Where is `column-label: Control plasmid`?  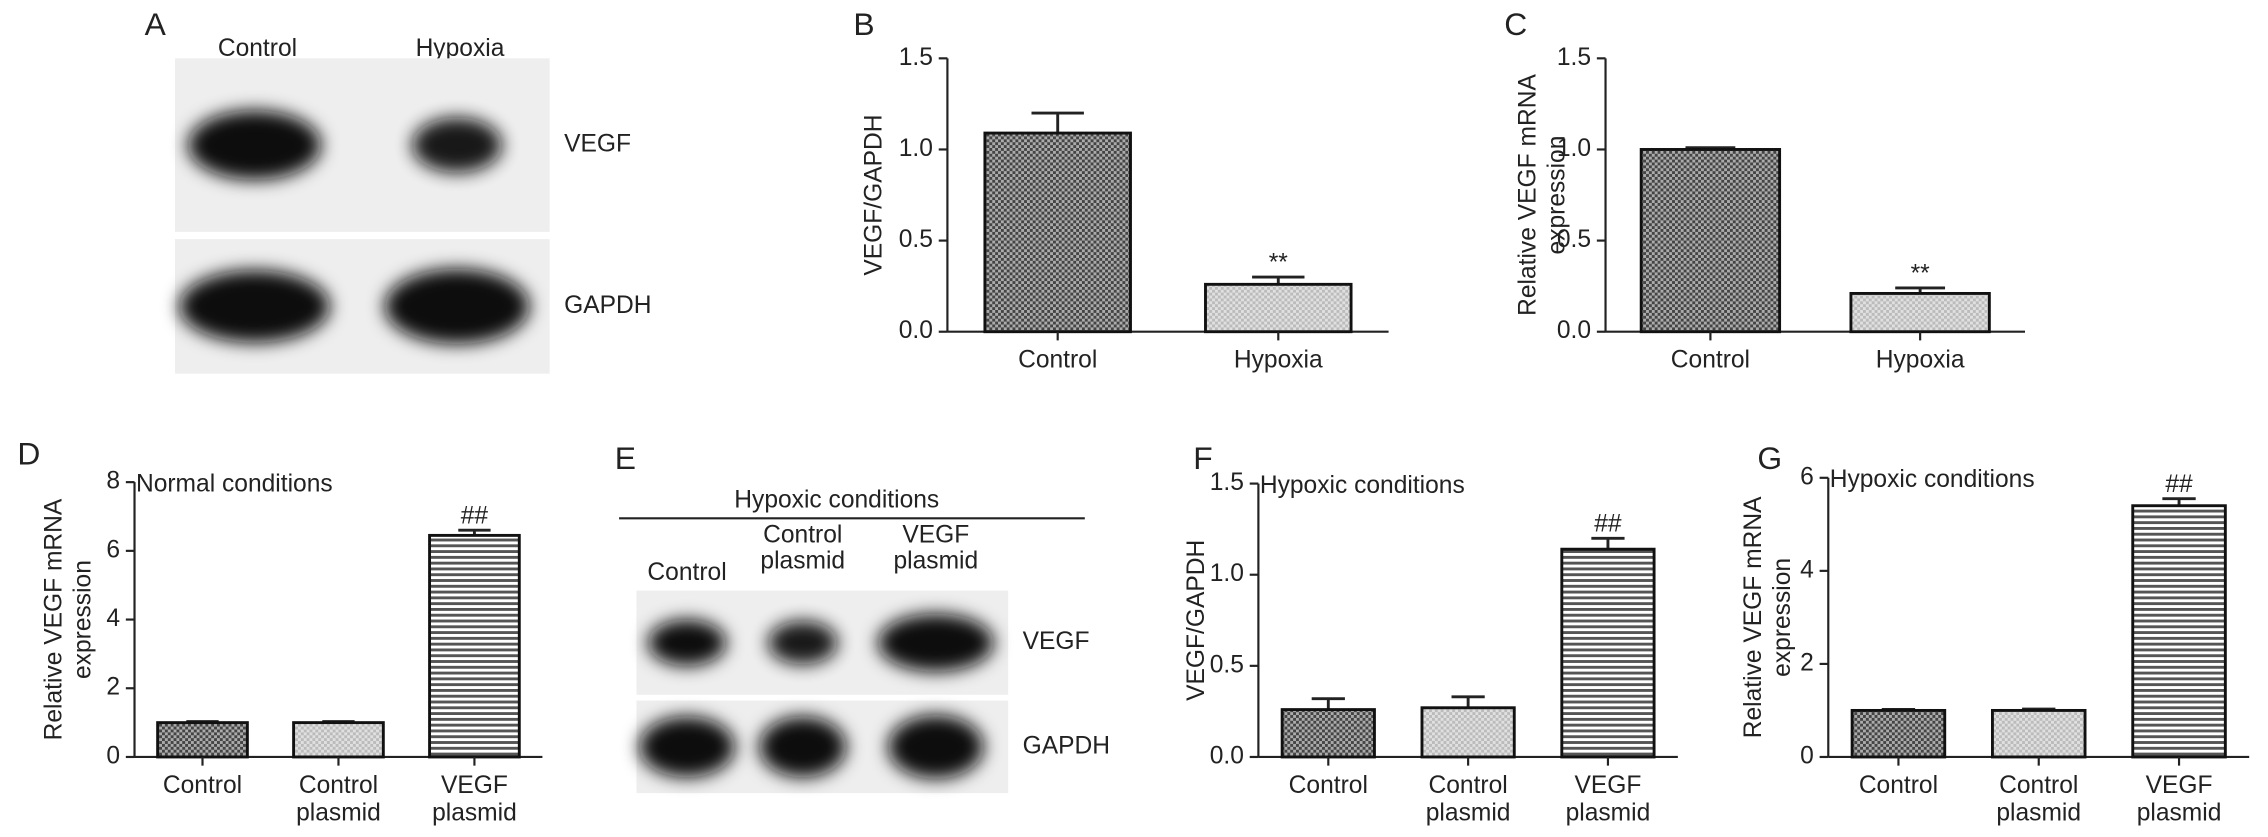 column-label: Control plasmid is located at coordinates (802, 547).